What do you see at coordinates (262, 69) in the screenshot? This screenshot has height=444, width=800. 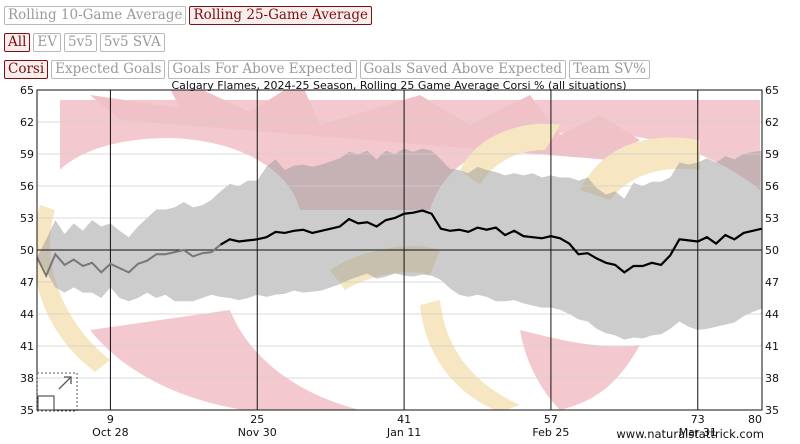 I see `metric-goals-for-above-expected-button: Goals For Above Expected` at bounding box center [262, 69].